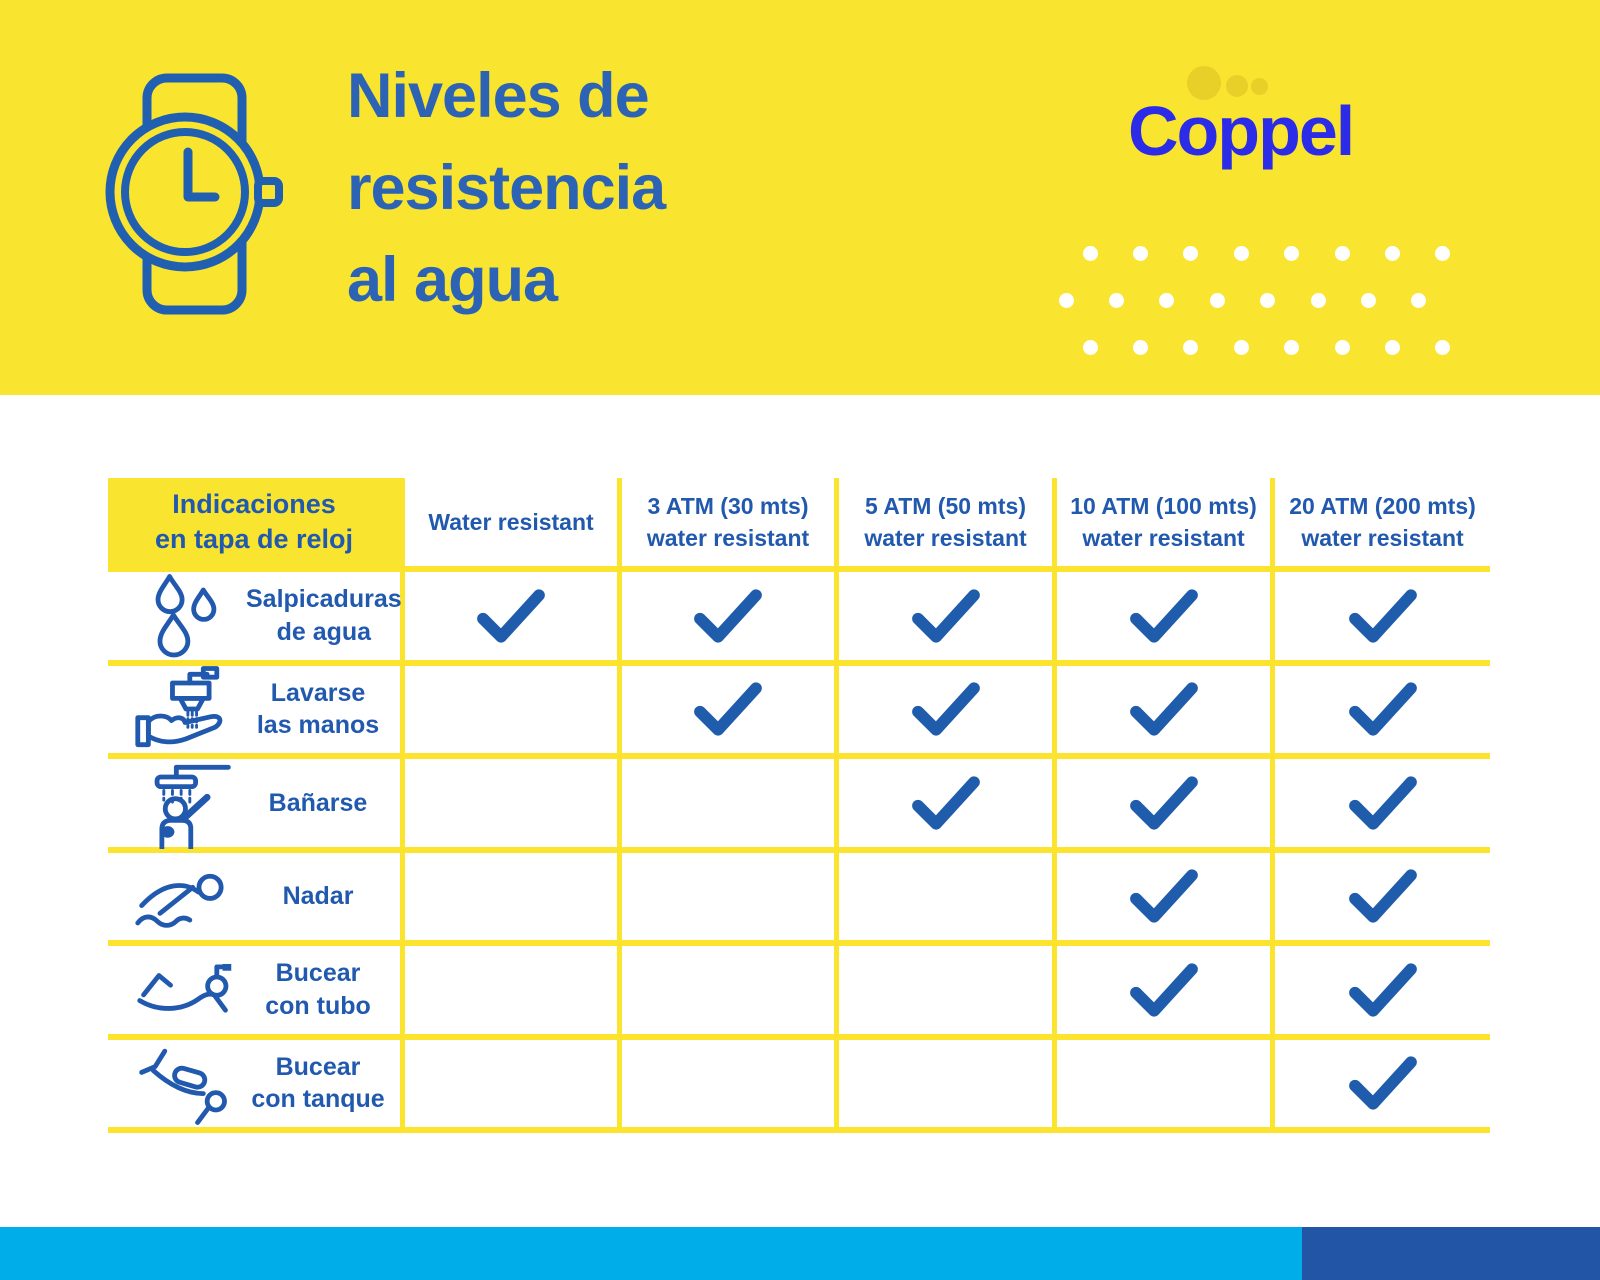 The image size is (1600, 1280). I want to click on column-header: Water resistant, so click(513, 525).